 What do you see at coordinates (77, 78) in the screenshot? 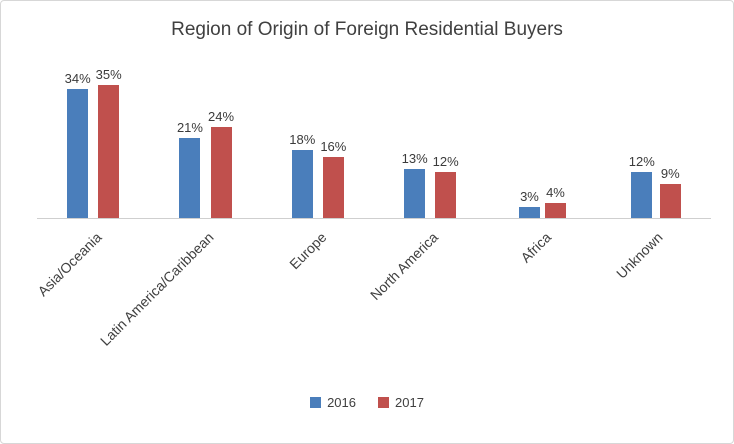
I see `data-label: 34%` at bounding box center [77, 78].